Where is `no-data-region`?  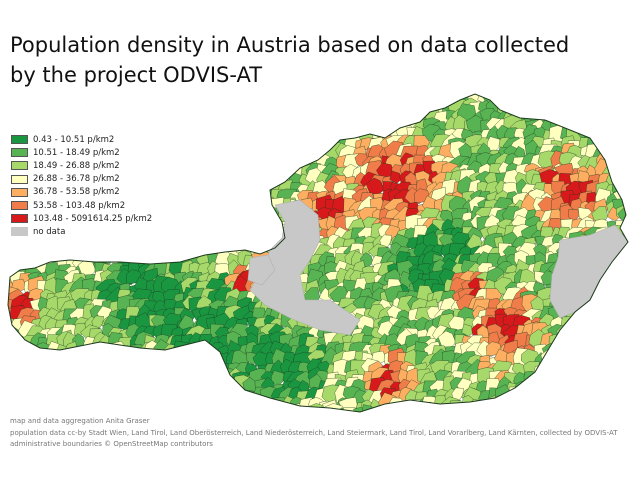
no-data-region is located at coordinates (261, 270).